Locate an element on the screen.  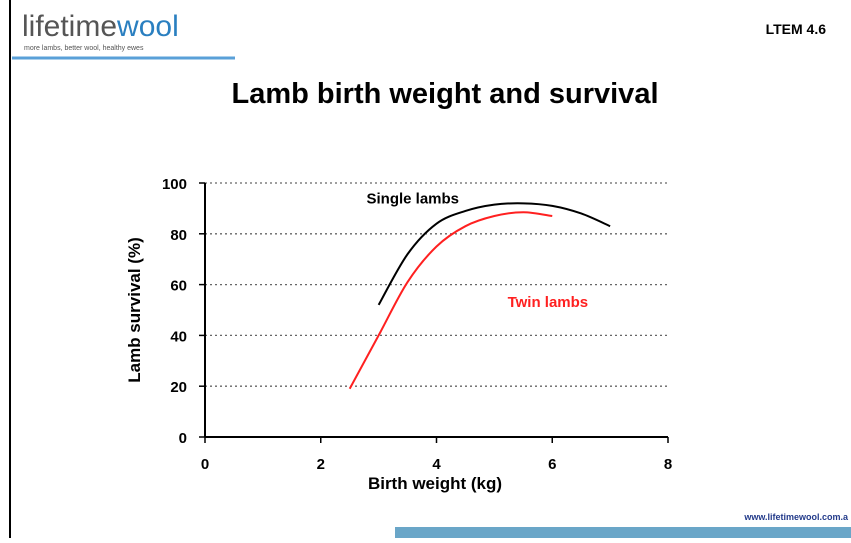
y-axis-label: Lamb survival (%) is located at coordinates (134, 310).